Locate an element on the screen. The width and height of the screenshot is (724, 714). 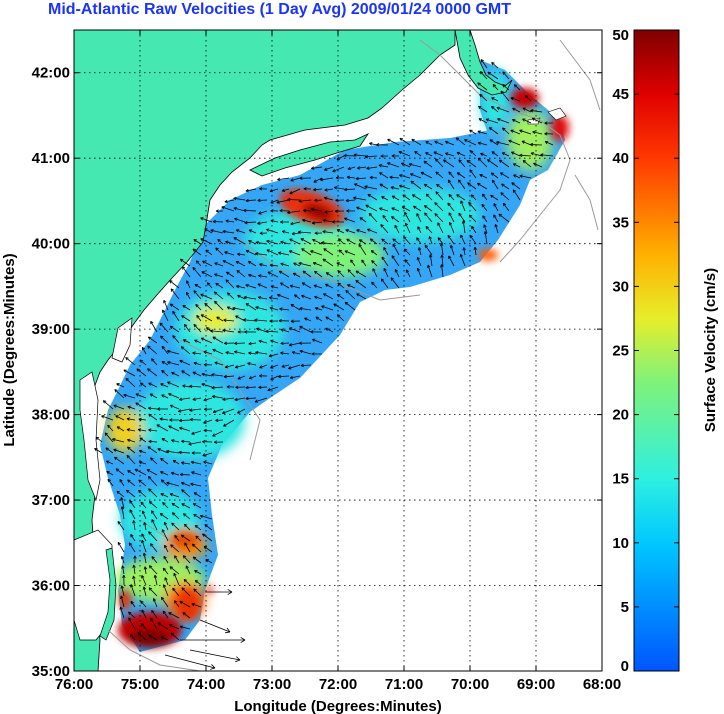
land-cape-cod is located at coordinates (483, 63).